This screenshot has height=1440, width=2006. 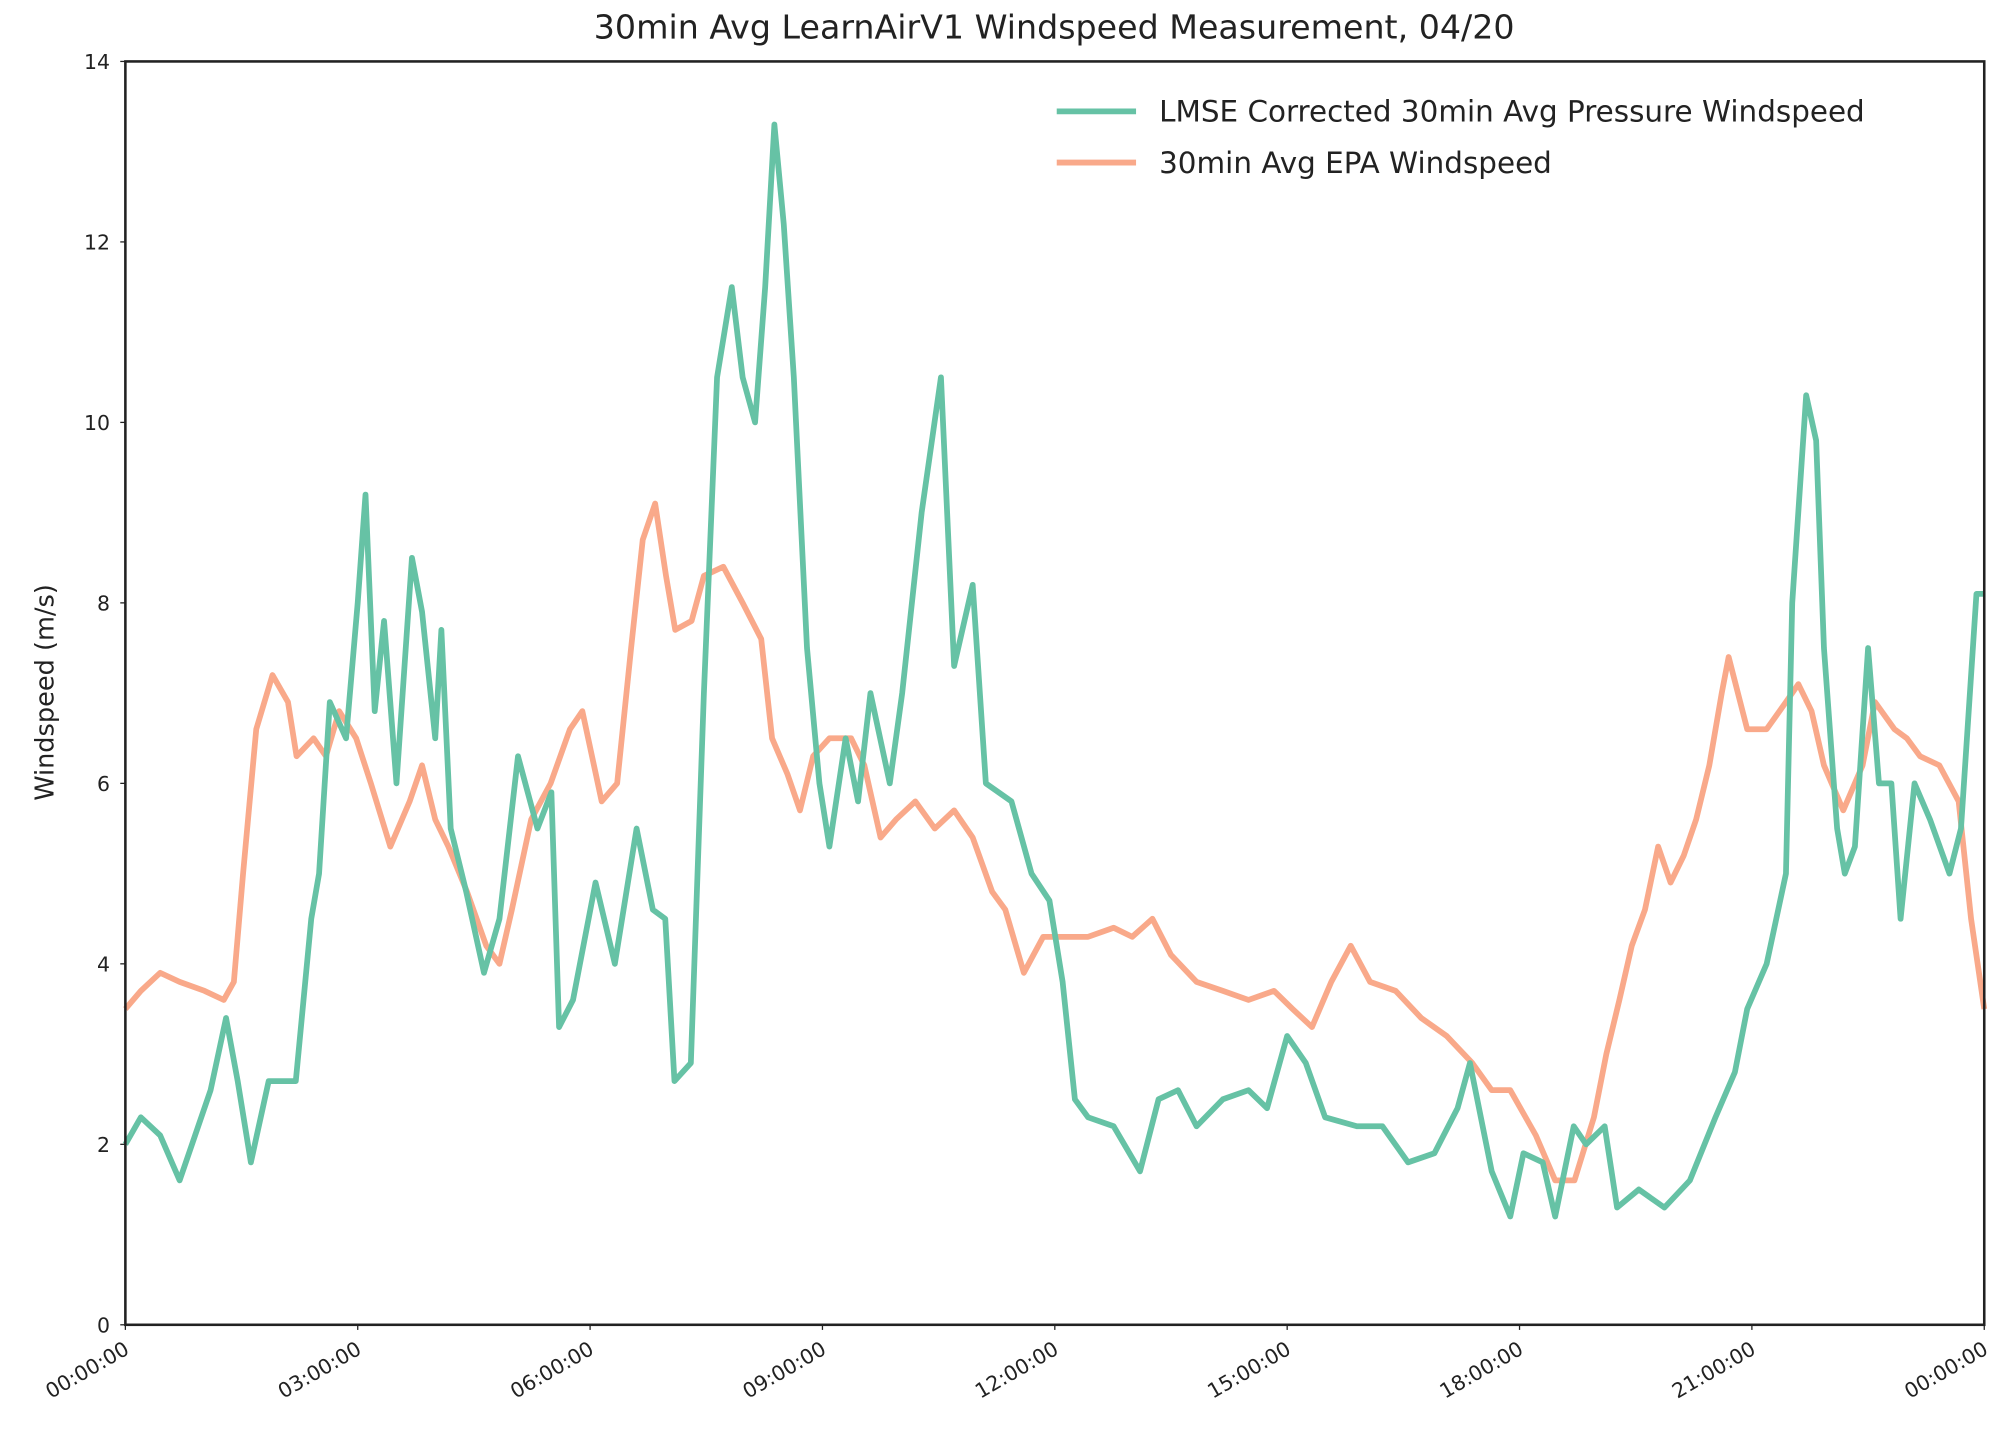 I want to click on y-tick-label: 6, so click(x=103, y=784).